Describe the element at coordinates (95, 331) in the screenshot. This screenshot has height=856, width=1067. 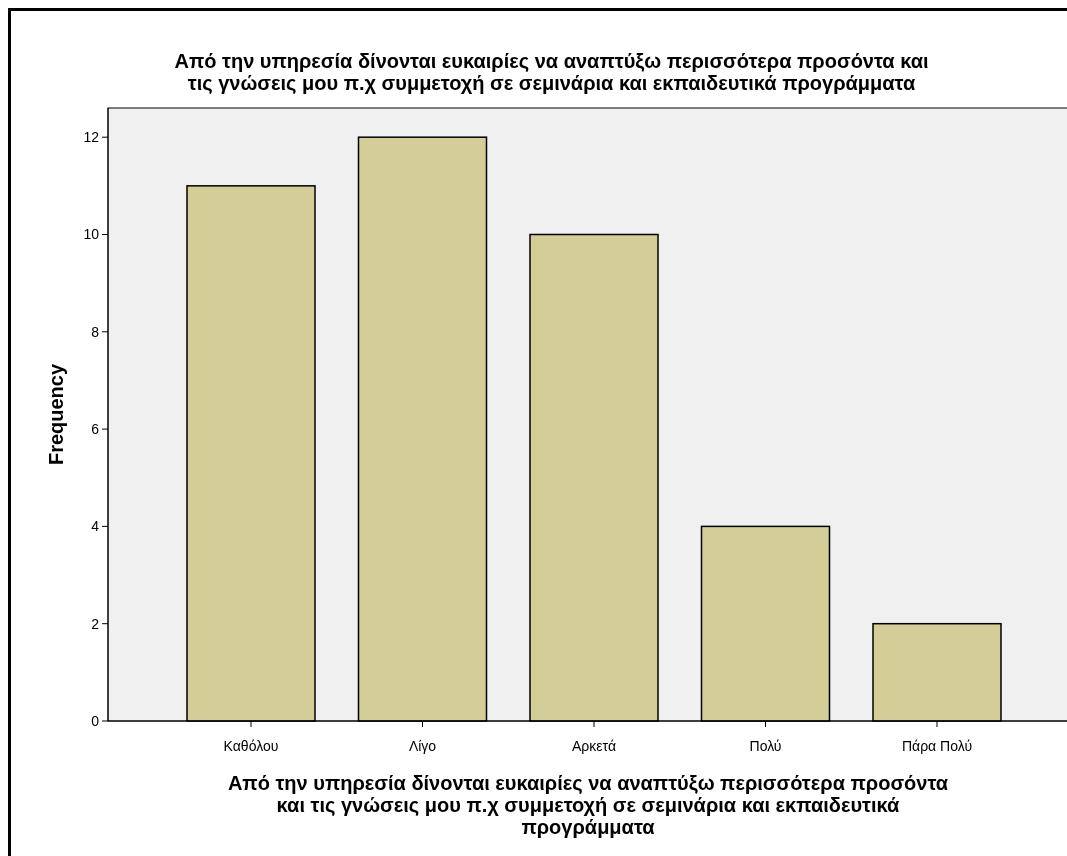
I see `y-tick-label: 8` at that location.